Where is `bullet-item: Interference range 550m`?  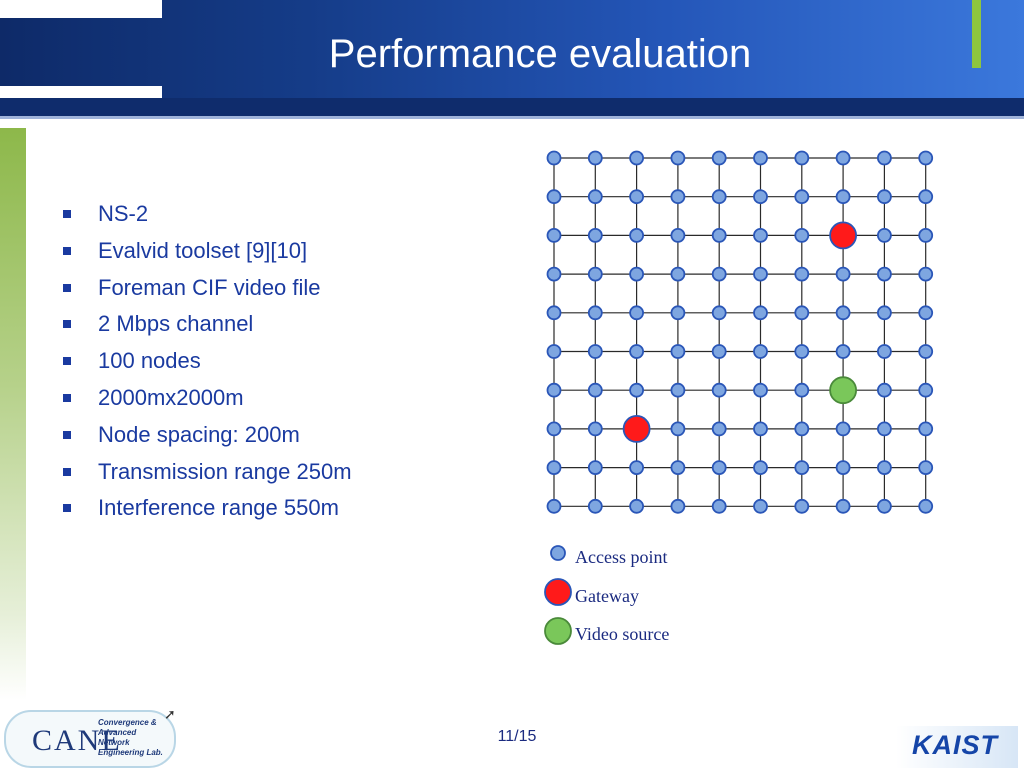 bullet-item: Interference range 550m is located at coordinates (207, 508).